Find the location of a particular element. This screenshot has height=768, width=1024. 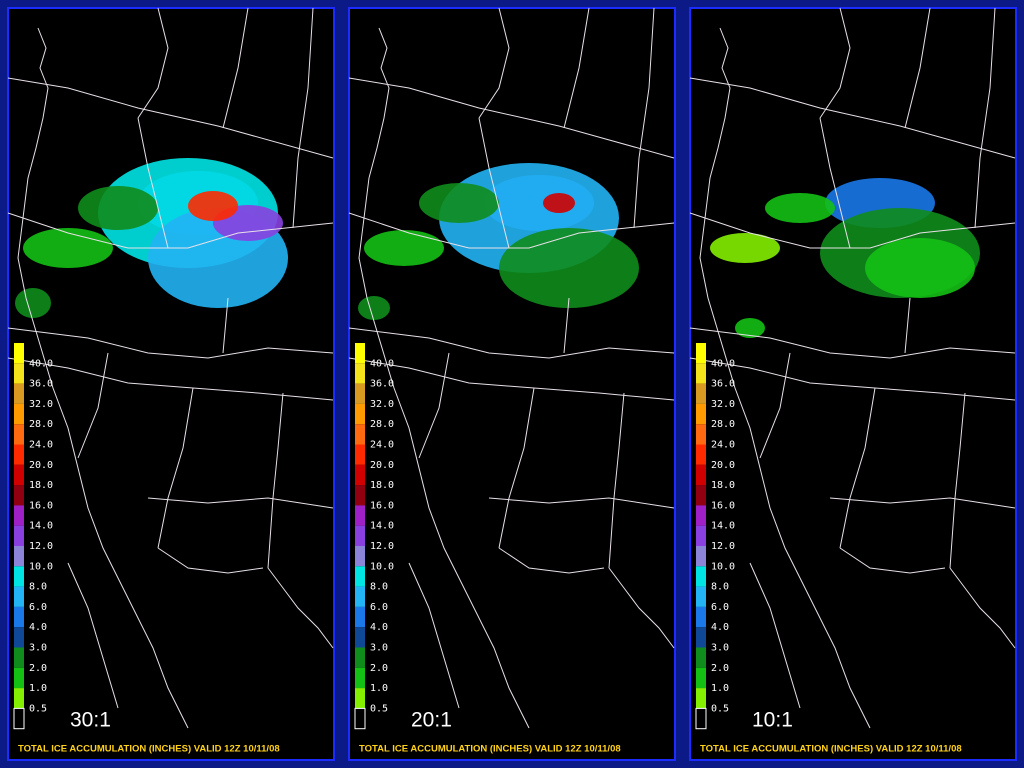

legend-label: 12.0 is located at coordinates (723, 546).